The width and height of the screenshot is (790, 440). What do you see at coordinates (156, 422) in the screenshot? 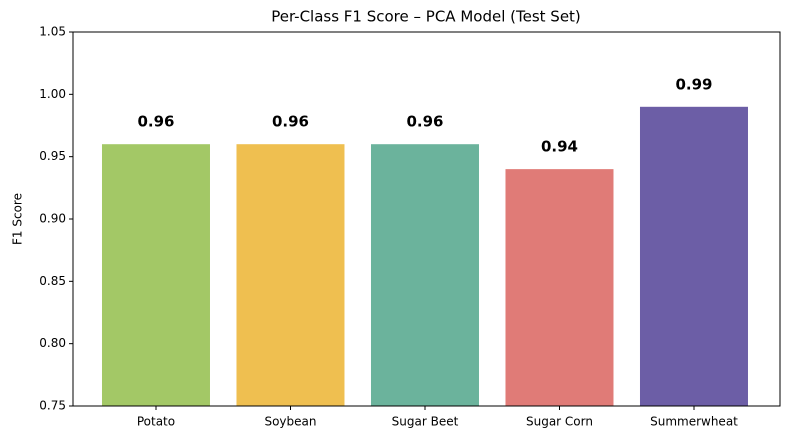
I see `x-tick-label: Potato` at bounding box center [156, 422].